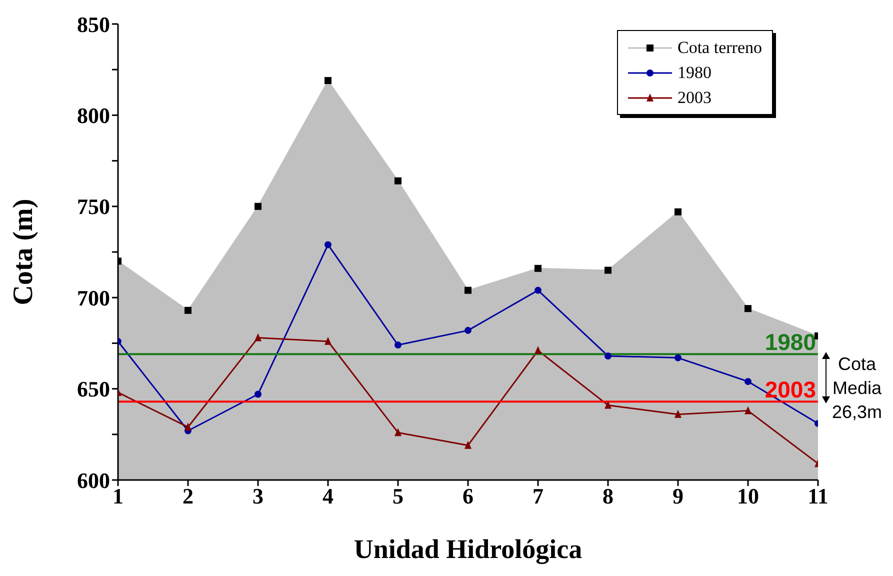 The width and height of the screenshot is (893, 576). Describe the element at coordinates (678, 496) in the screenshot. I see `x-tick-label: 9` at that location.